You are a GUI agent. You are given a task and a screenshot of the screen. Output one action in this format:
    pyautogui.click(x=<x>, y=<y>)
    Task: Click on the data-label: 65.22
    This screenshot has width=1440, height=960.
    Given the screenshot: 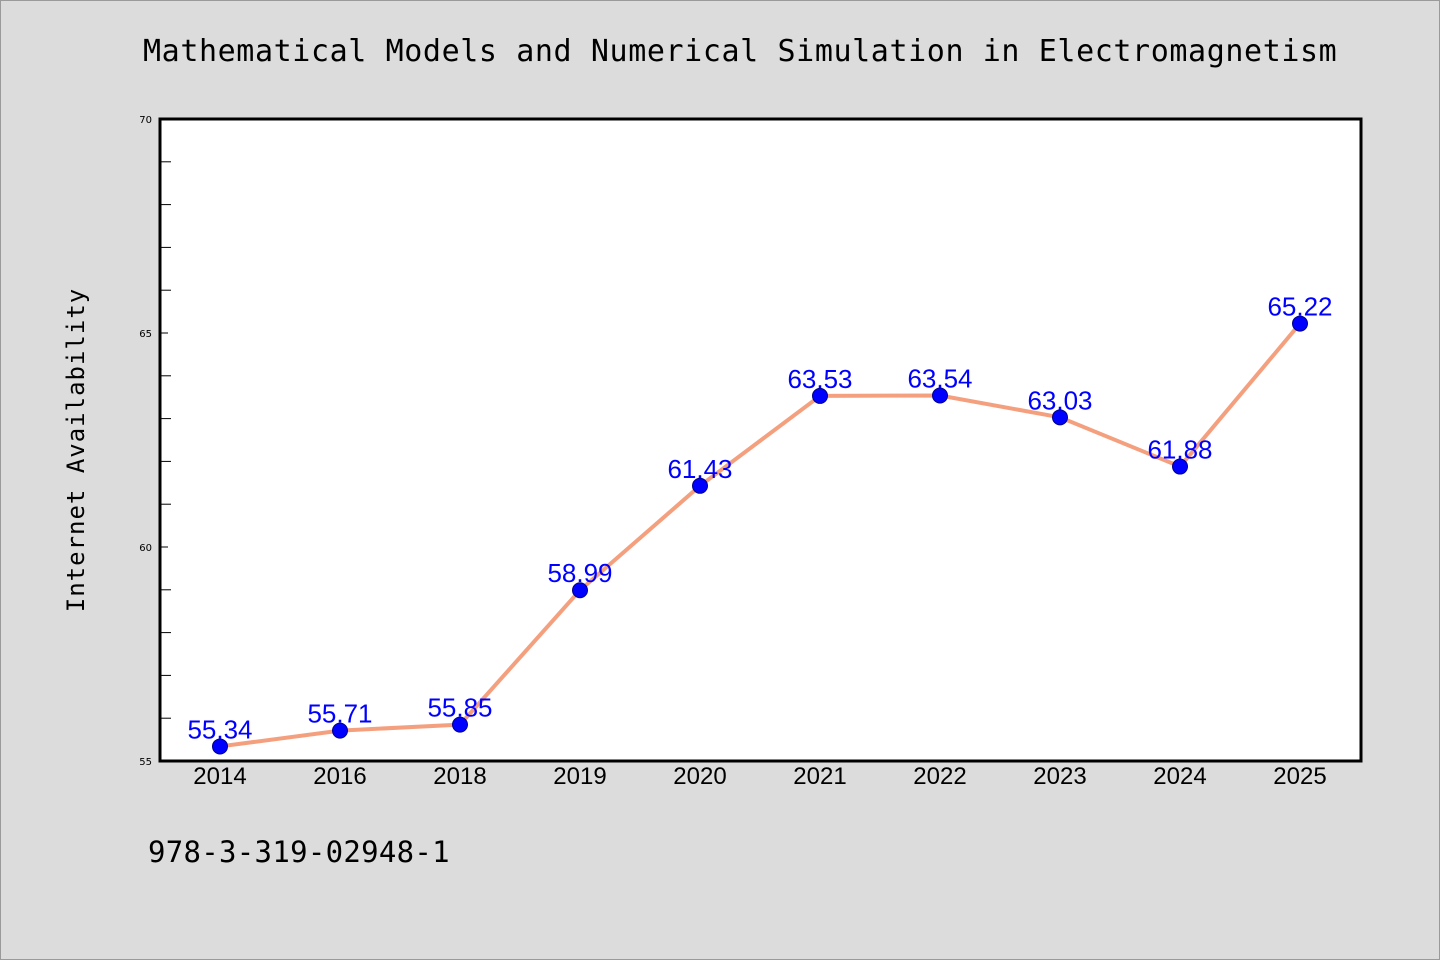 What is the action you would take?
    pyautogui.click(x=1299, y=307)
    